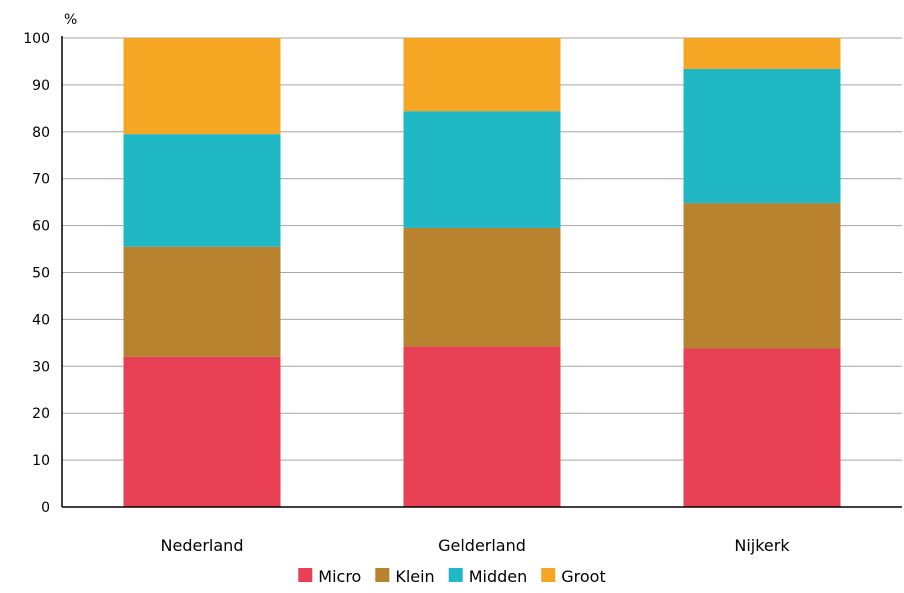 The height and width of the screenshot is (593, 904). Describe the element at coordinates (45, 508) in the screenshot. I see `y-tick-label: 0` at that location.